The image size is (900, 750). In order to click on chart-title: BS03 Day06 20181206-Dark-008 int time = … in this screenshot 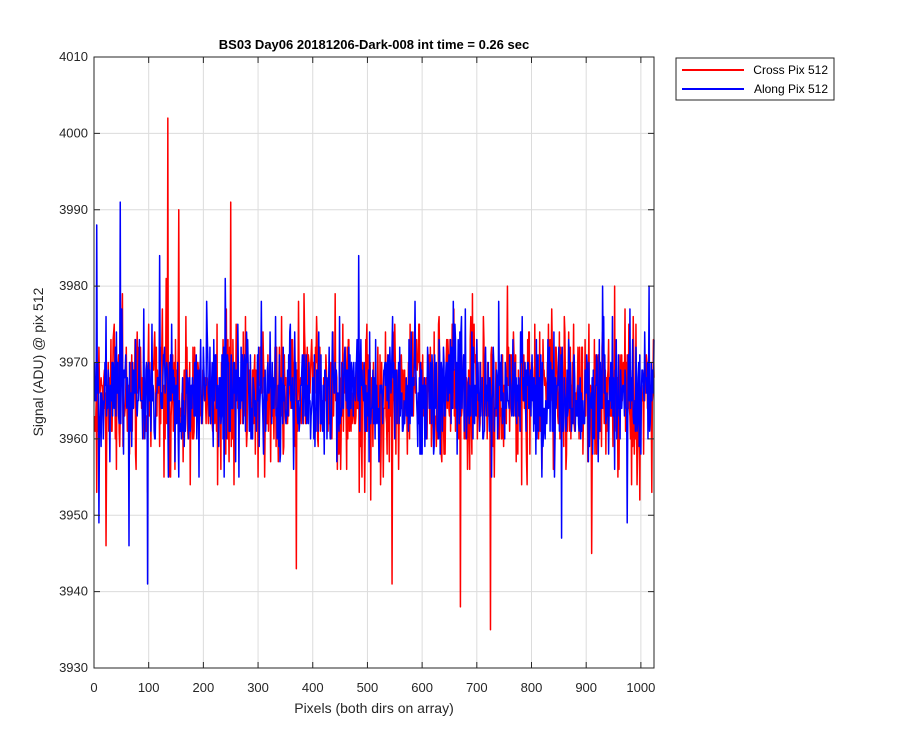, I will do `click(374, 44)`.